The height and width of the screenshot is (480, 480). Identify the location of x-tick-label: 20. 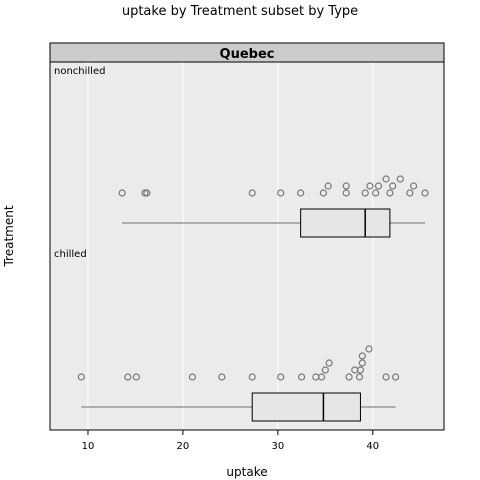
(183, 446).